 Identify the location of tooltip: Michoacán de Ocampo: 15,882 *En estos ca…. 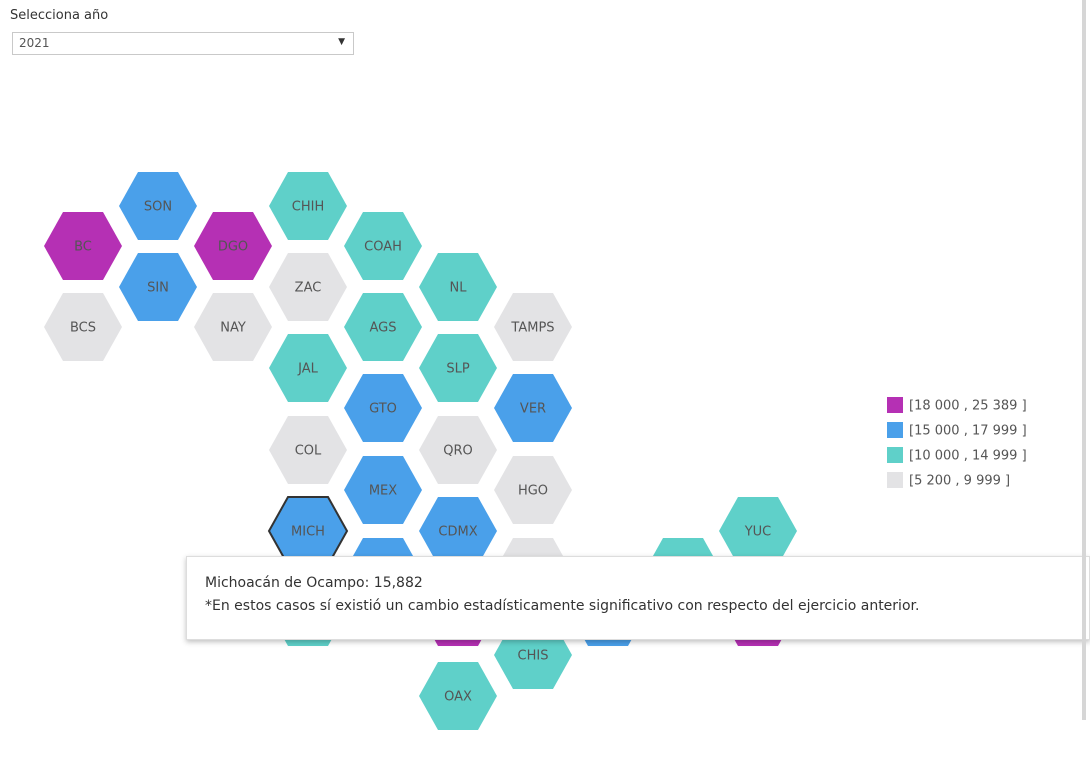
(638, 598).